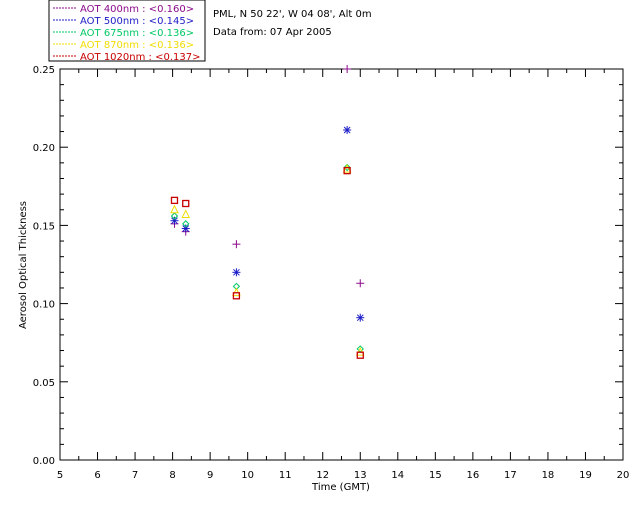 This screenshot has height=512, width=640. Describe the element at coordinates (272, 32) in the screenshot. I see `chart-subtitle: Data from: 07 Apr 2005` at that location.